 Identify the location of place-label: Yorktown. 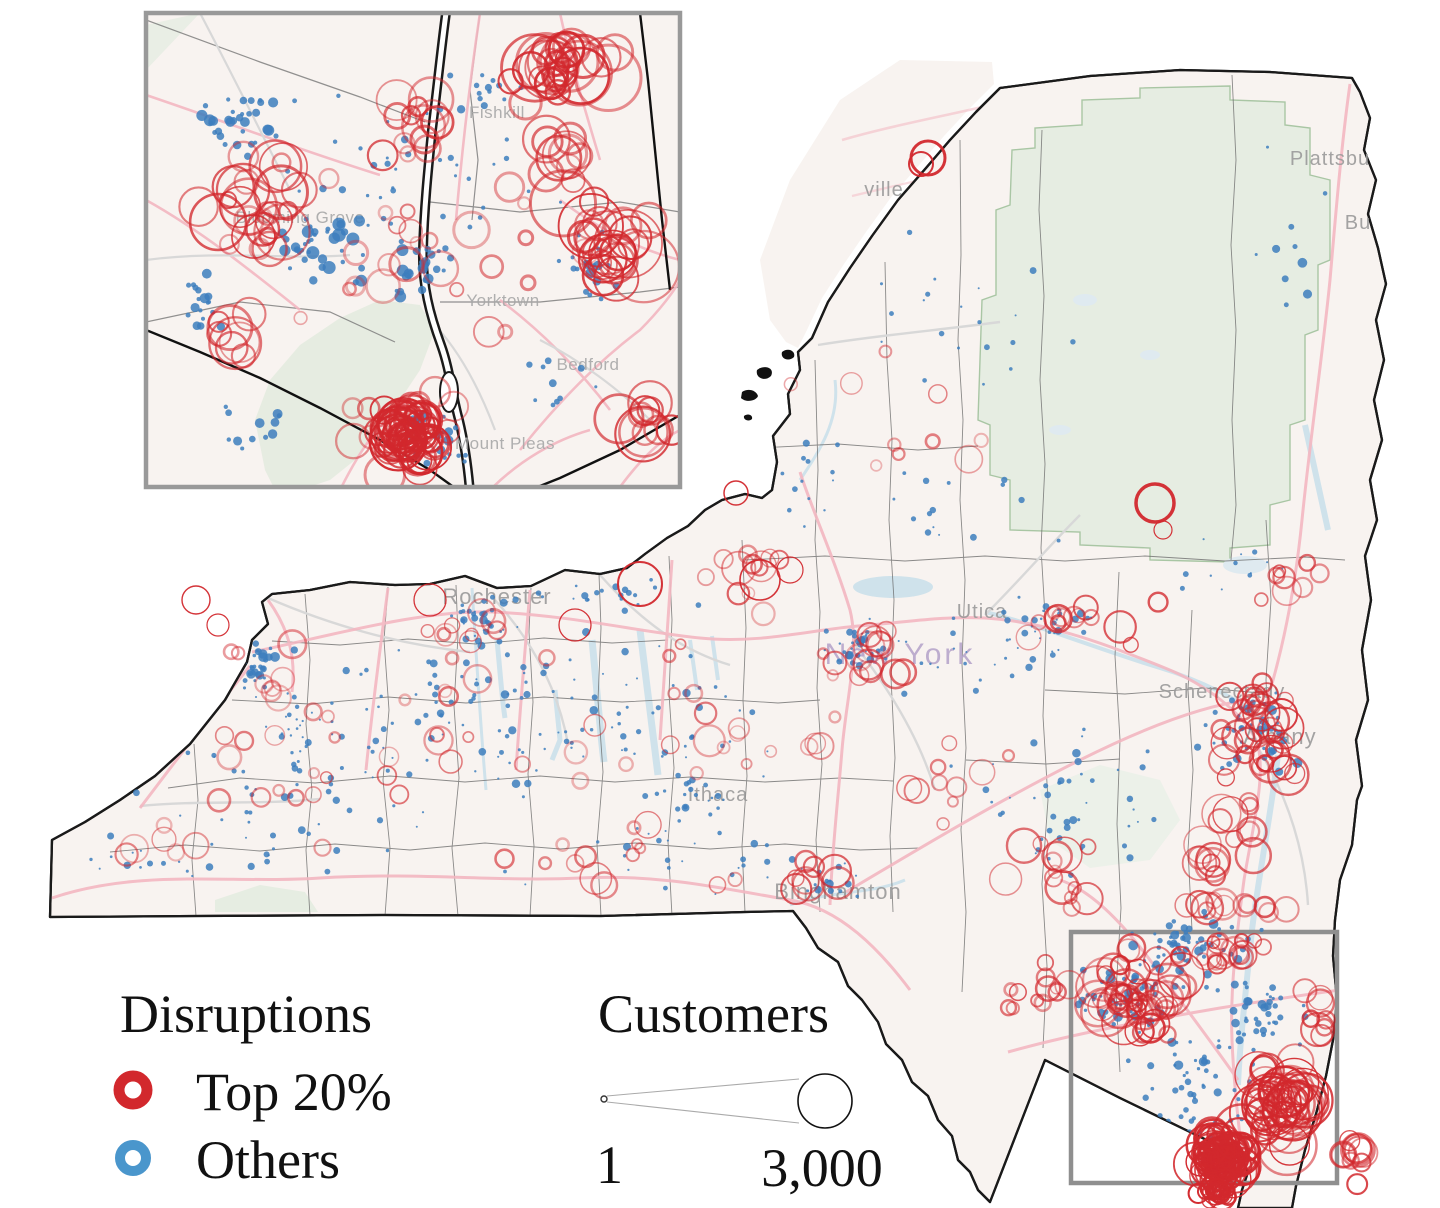
(502, 300).